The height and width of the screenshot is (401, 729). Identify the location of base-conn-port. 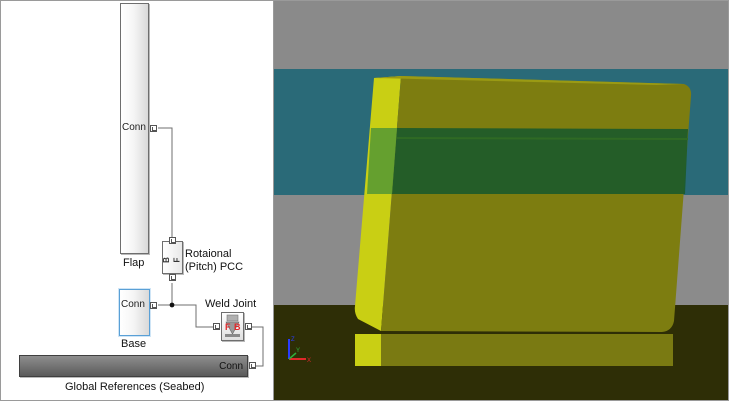
(153, 305).